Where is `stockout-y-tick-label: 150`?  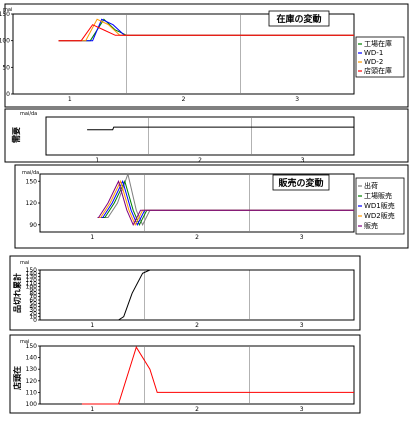
stockout-y-tick-label: 150 is located at coordinates (32, 270).